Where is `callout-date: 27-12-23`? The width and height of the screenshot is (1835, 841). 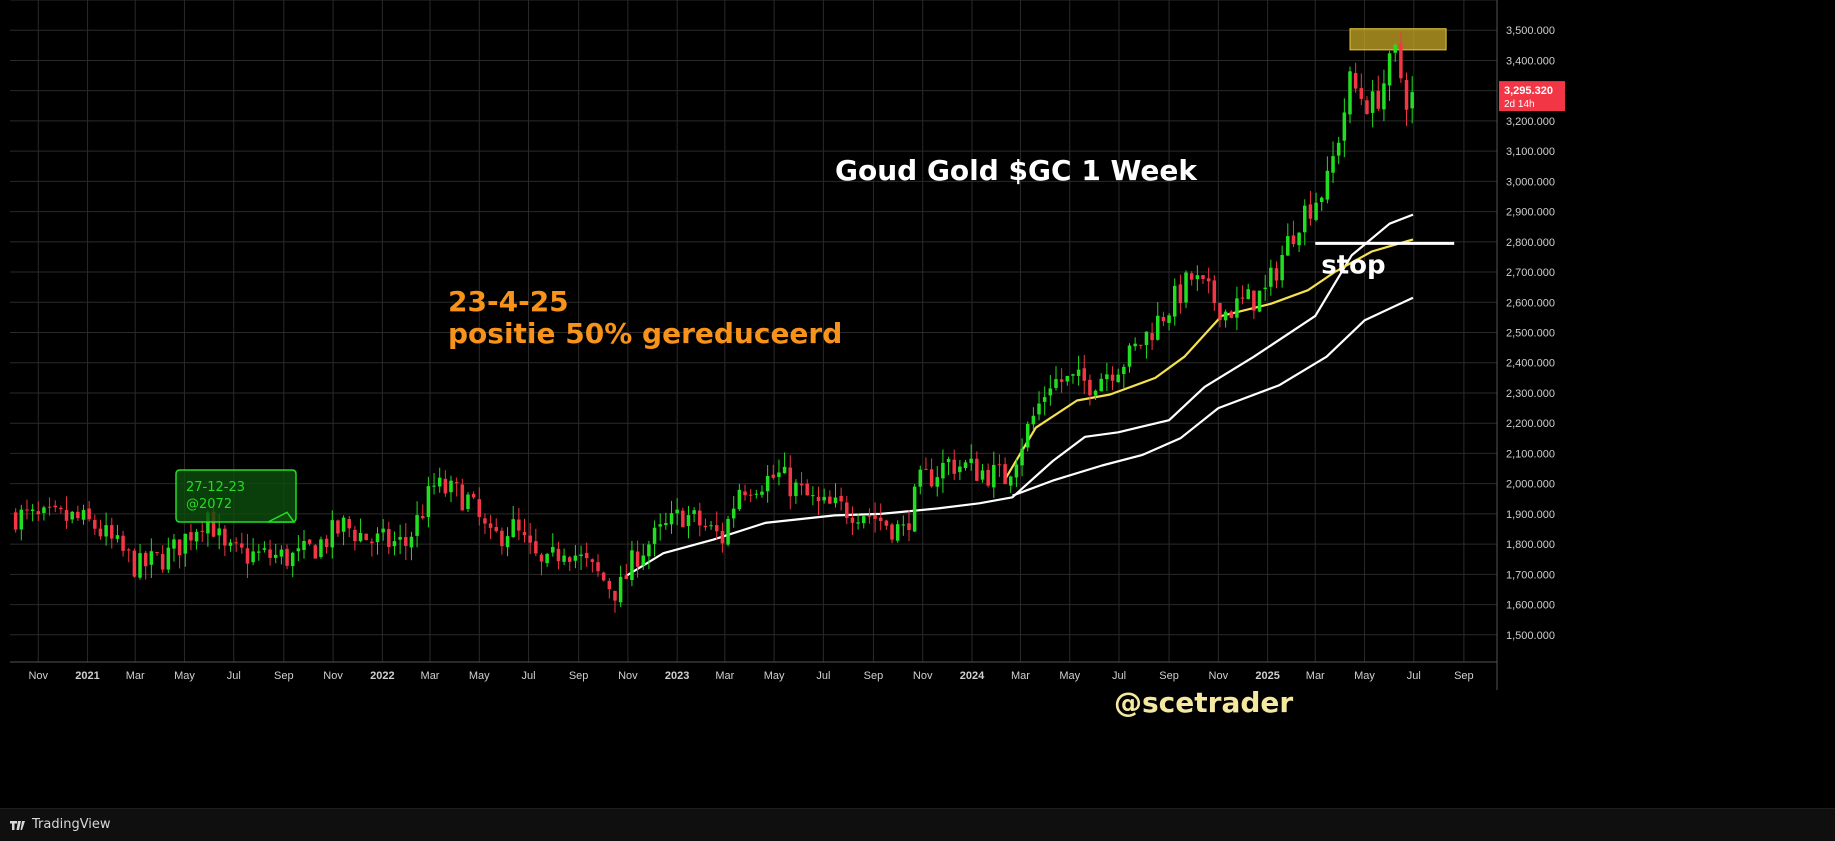
callout-date: 27-12-23 is located at coordinates (215, 487).